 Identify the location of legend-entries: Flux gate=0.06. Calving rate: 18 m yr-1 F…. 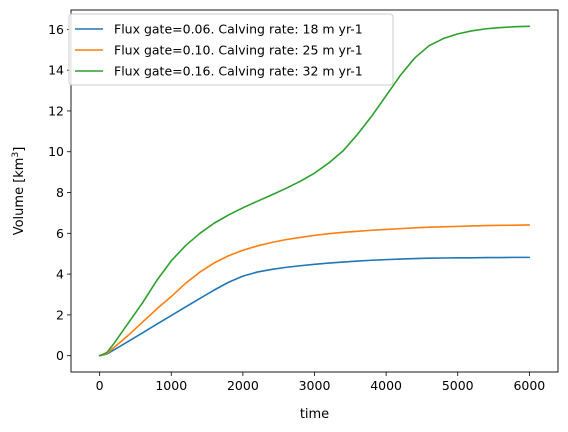
(219, 50).